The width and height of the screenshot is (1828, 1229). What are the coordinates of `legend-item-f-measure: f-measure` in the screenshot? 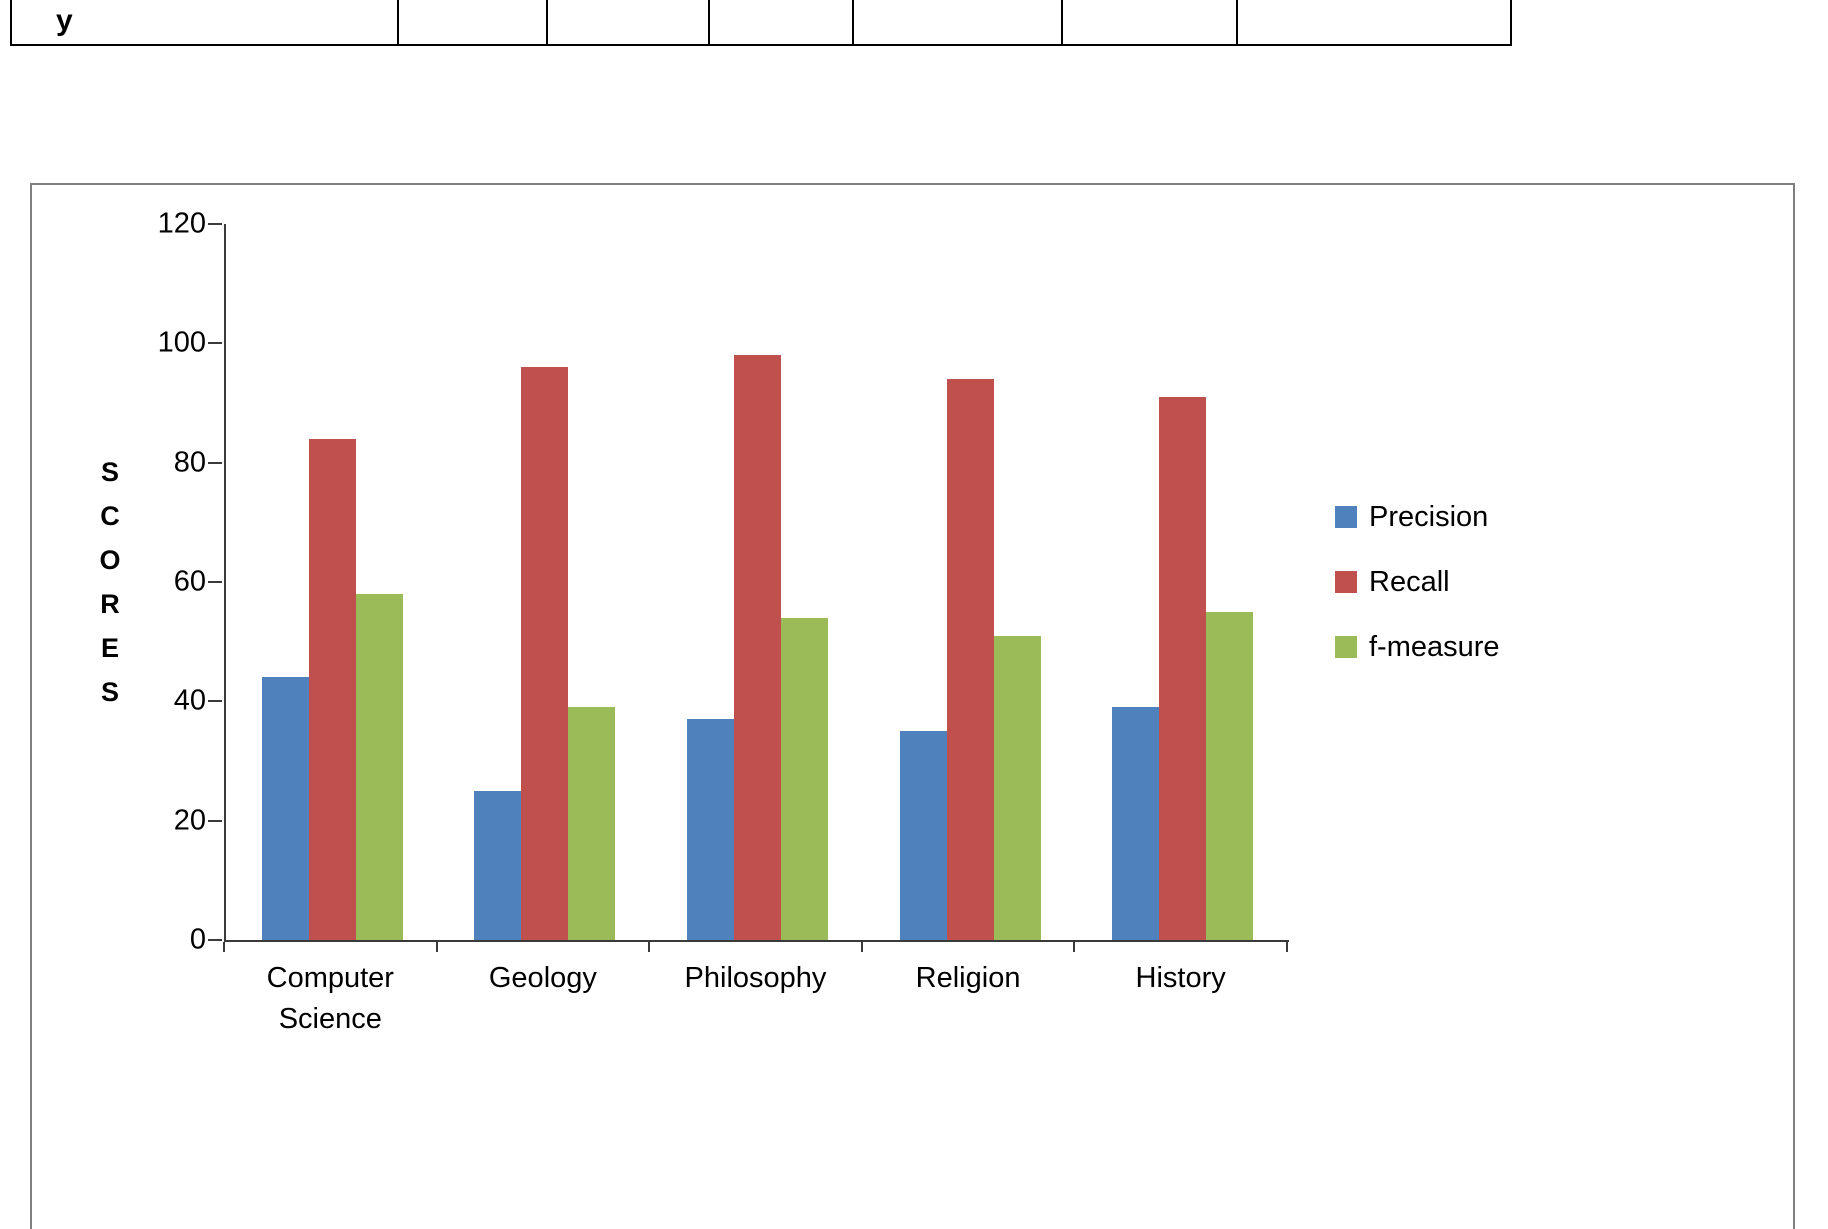 It's located at (1417, 646).